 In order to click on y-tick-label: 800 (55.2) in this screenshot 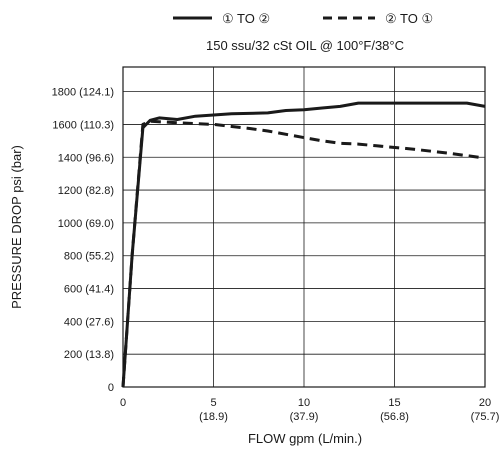, I will do `click(89, 257)`.